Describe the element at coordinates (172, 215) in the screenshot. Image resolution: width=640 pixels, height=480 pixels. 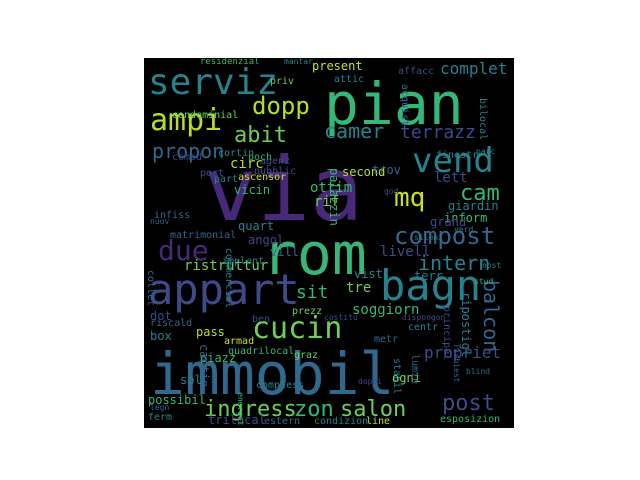
I see `word-infiss: infiss` at that location.